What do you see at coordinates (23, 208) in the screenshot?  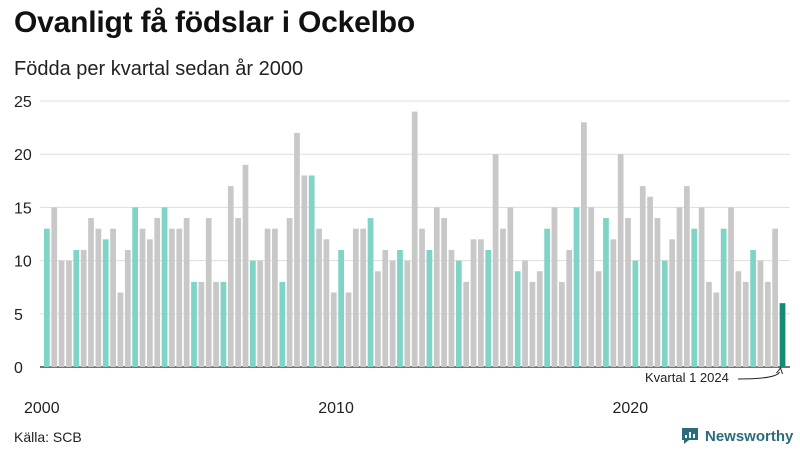 I see `y-tick-label: 15` at bounding box center [23, 208].